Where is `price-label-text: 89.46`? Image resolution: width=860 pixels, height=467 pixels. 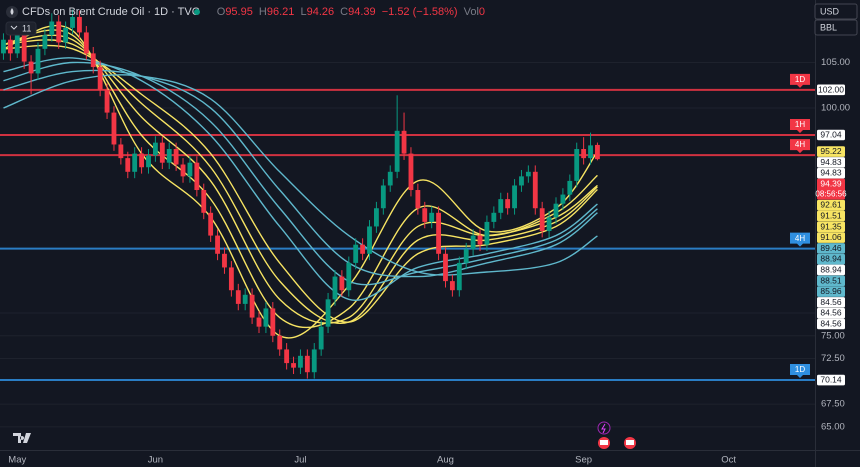
price-label-text: 89.46 is located at coordinates (831, 248).